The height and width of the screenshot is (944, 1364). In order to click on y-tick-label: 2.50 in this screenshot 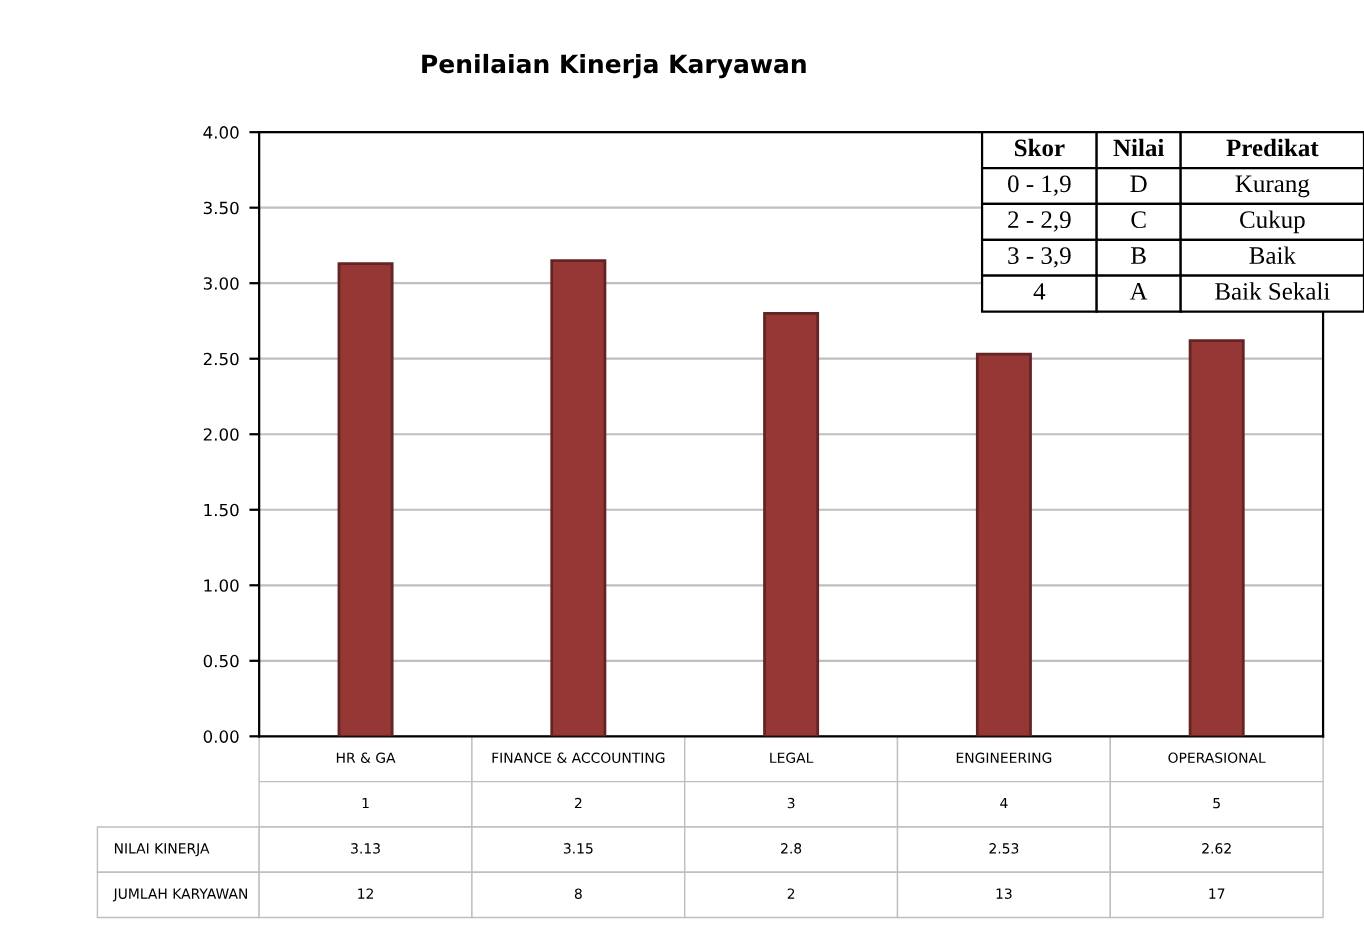, I will do `click(221, 359)`.